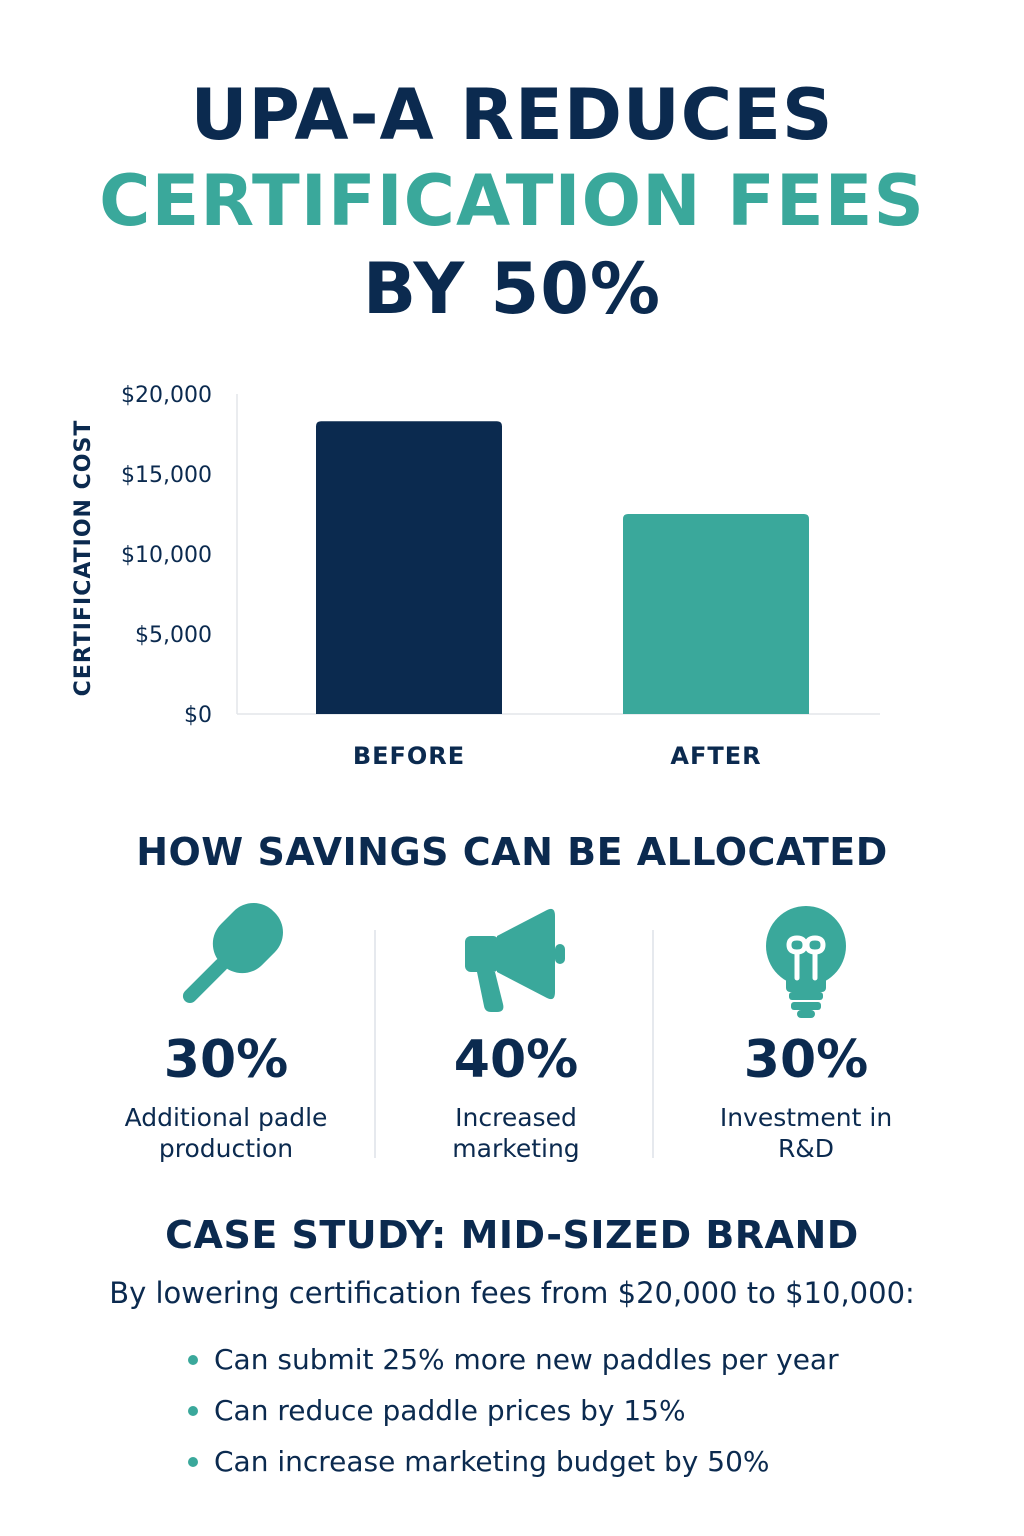 Image resolution: width=1024 pixels, height=1536 pixels. I want to click on y-tick-label: $10,000, so click(166, 555).